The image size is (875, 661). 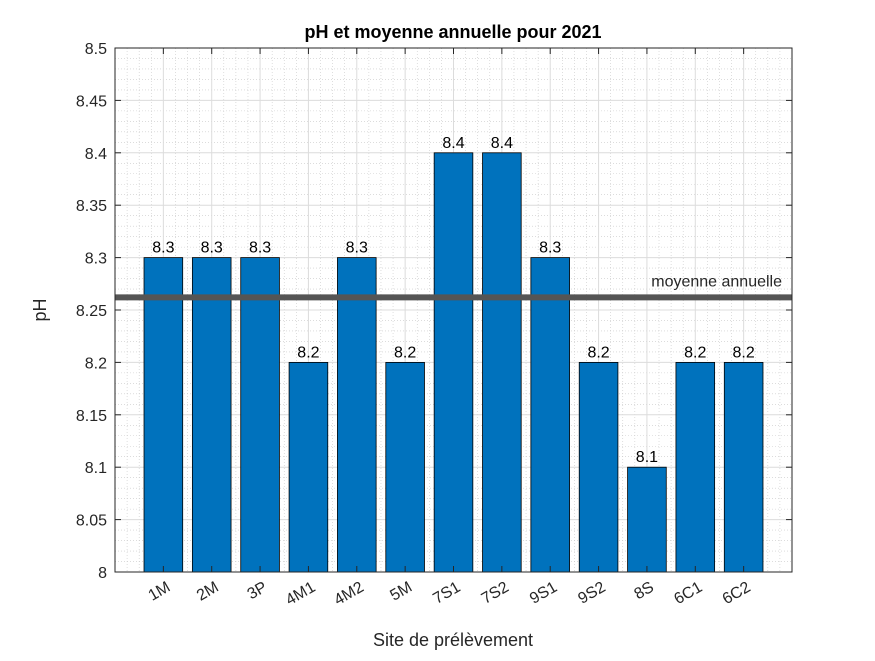 I want to click on y-tick-label: 8.1, so click(x=96, y=468).